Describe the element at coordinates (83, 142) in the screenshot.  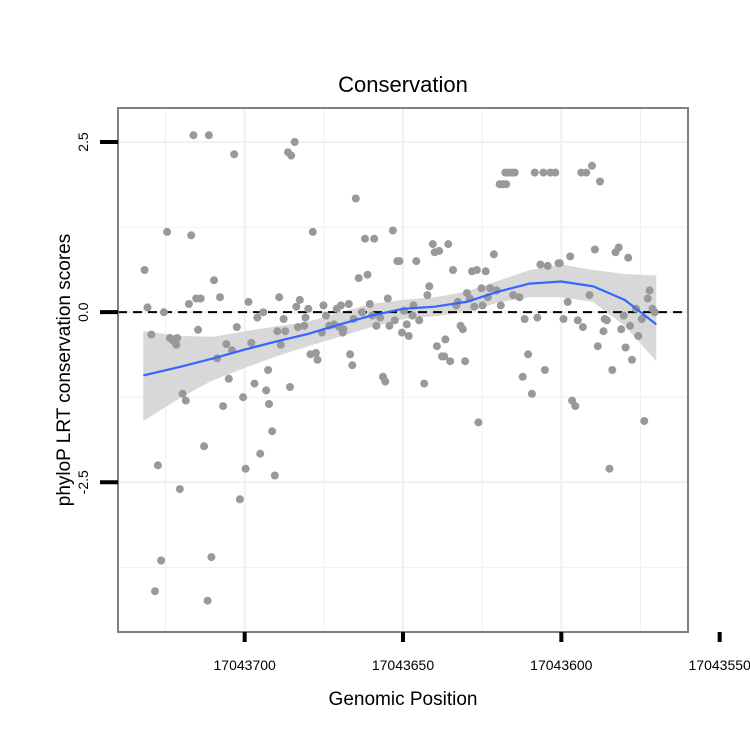
I see `y-tick-label: 2.5` at that location.